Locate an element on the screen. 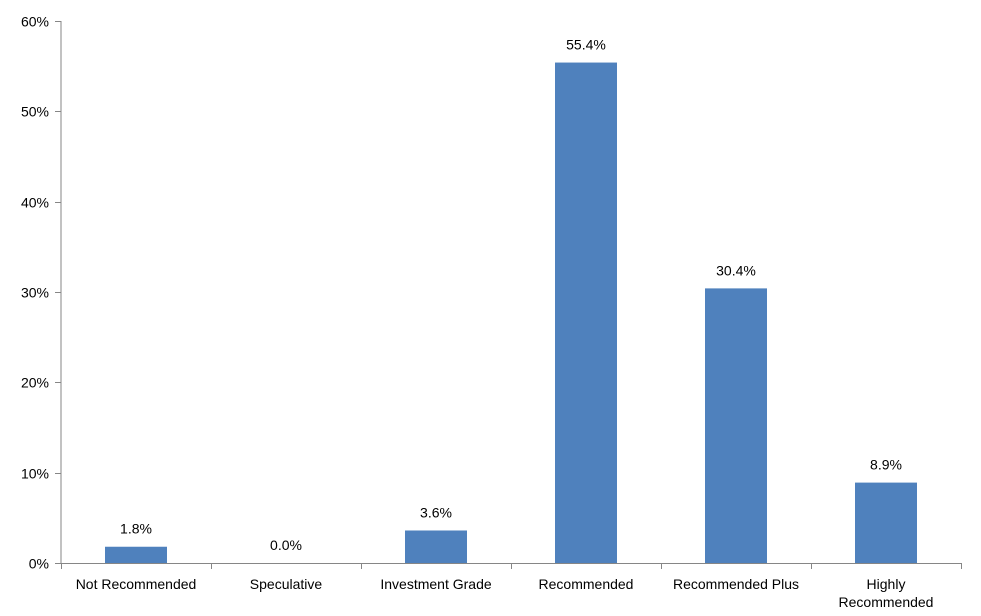 This screenshot has width=981, height=616. y-tick-label: 40% is located at coordinates (35, 203).